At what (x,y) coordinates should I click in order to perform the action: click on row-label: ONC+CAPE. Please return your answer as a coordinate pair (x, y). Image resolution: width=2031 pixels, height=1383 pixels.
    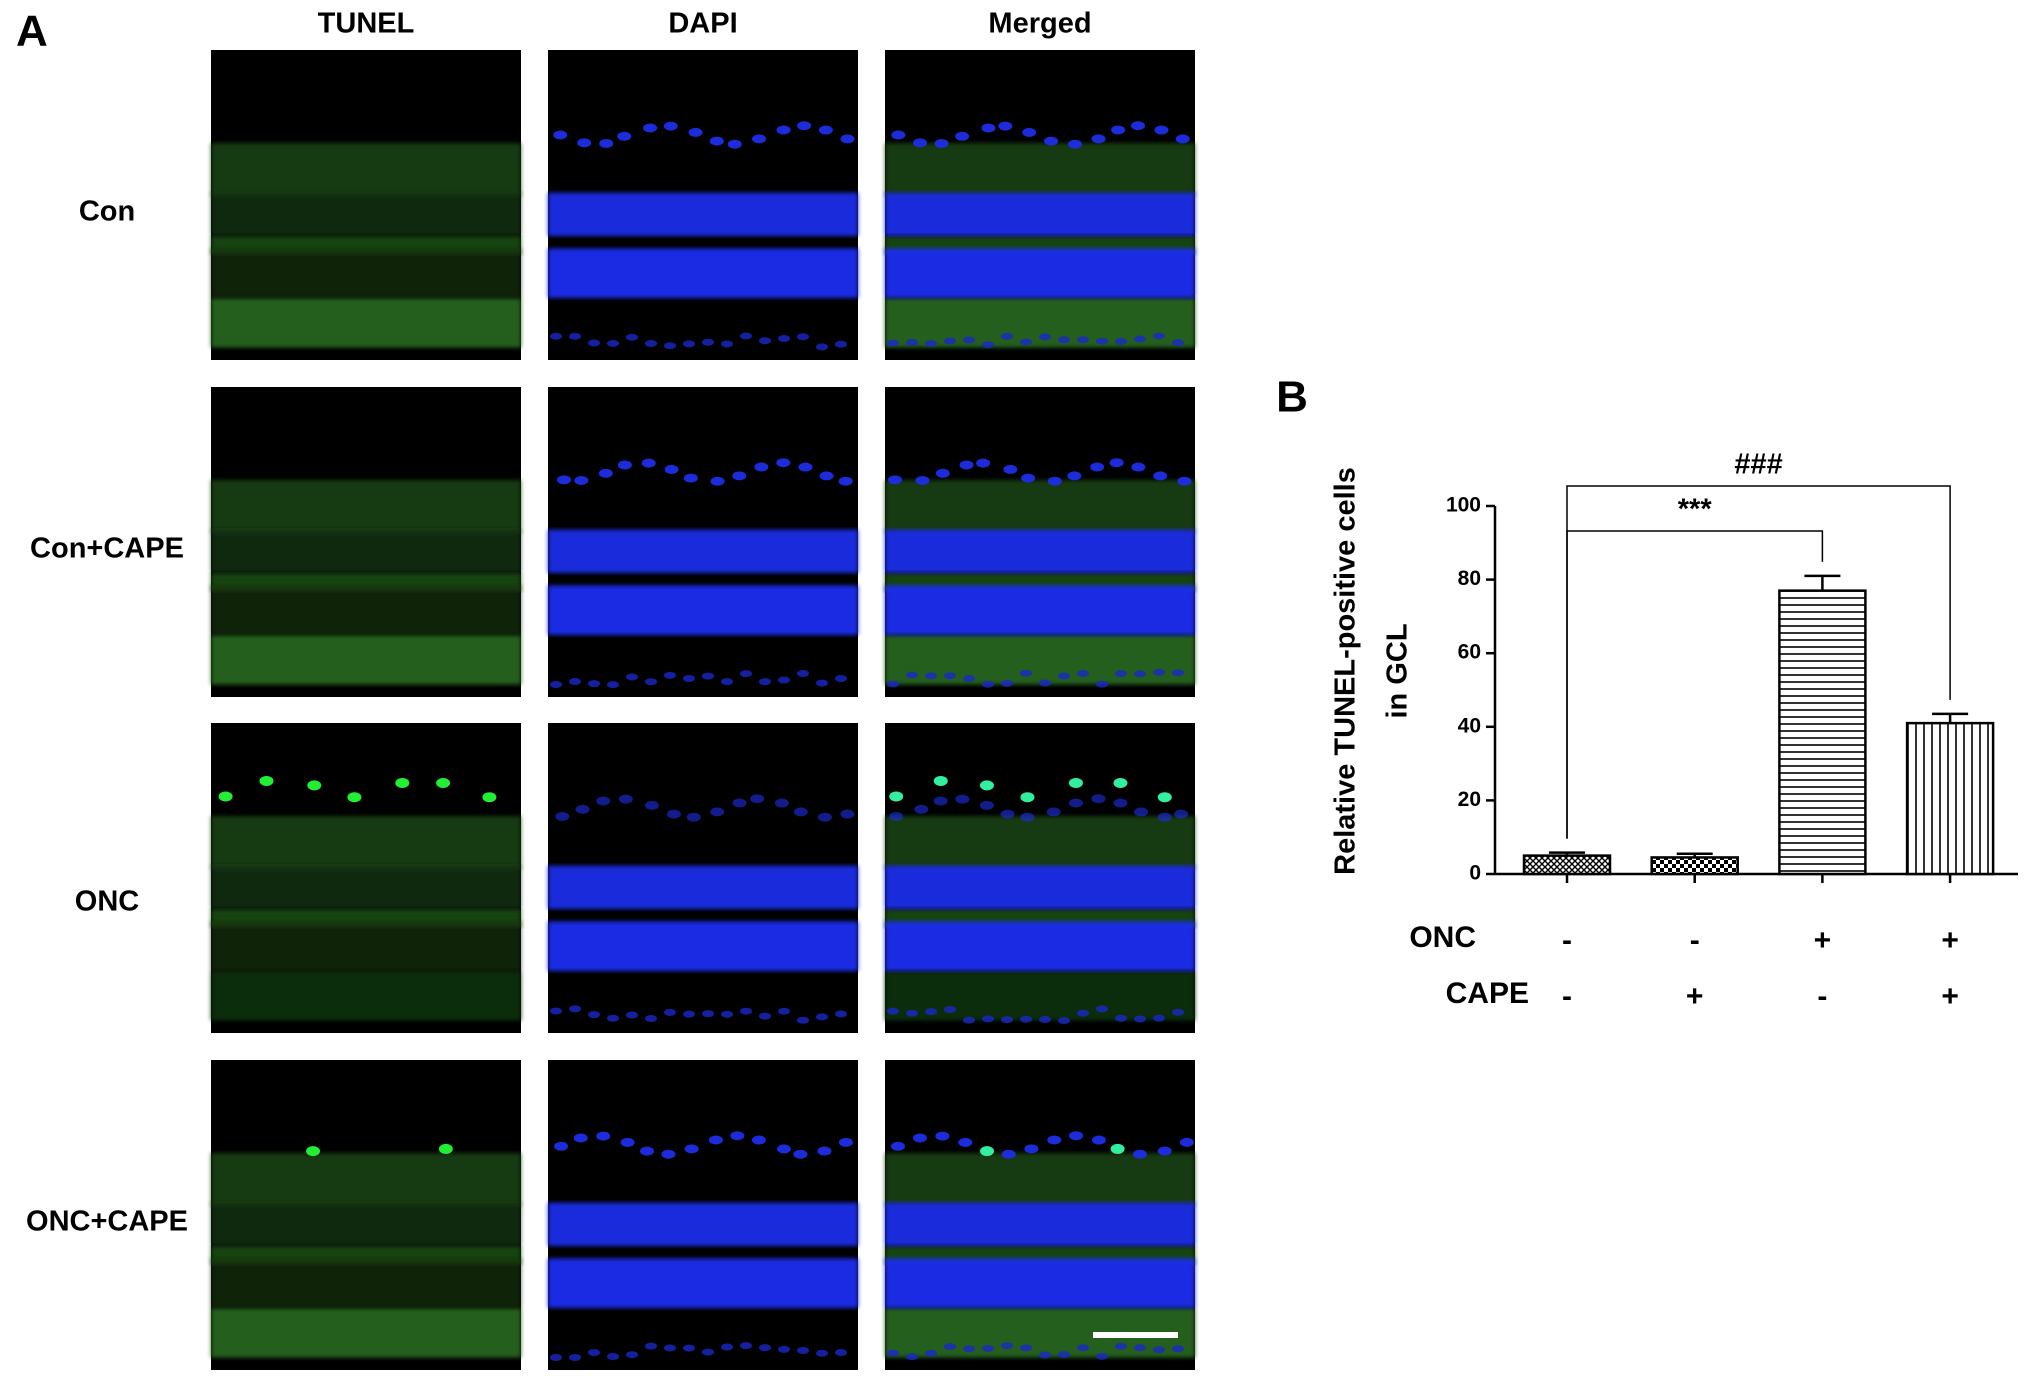
    Looking at the image, I should click on (107, 1222).